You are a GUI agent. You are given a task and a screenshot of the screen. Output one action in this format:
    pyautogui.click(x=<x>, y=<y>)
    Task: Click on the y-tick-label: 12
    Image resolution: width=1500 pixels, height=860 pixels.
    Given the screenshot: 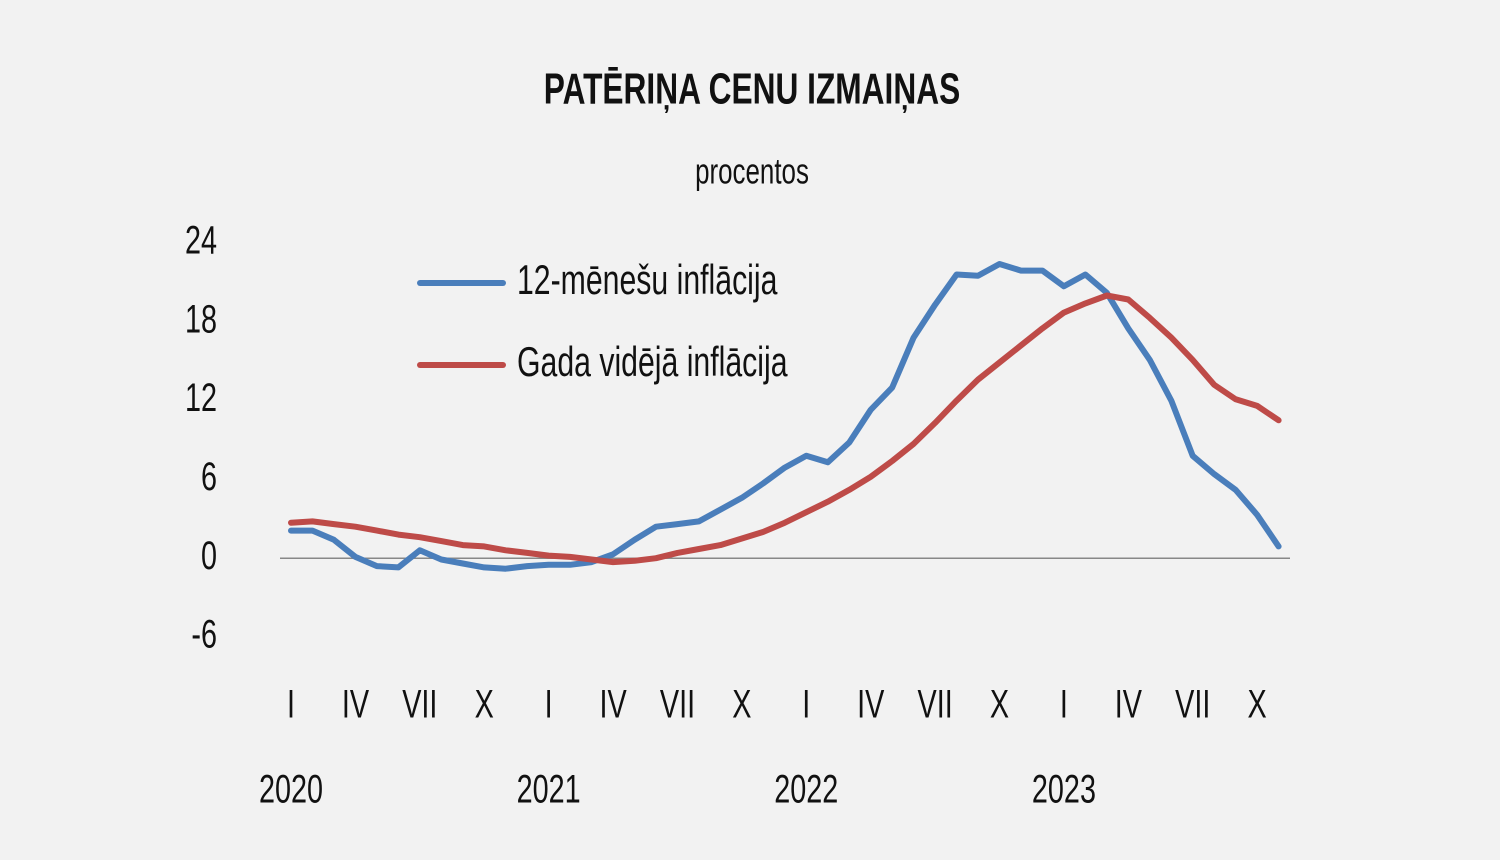 What is the action you would take?
    pyautogui.click(x=201, y=398)
    